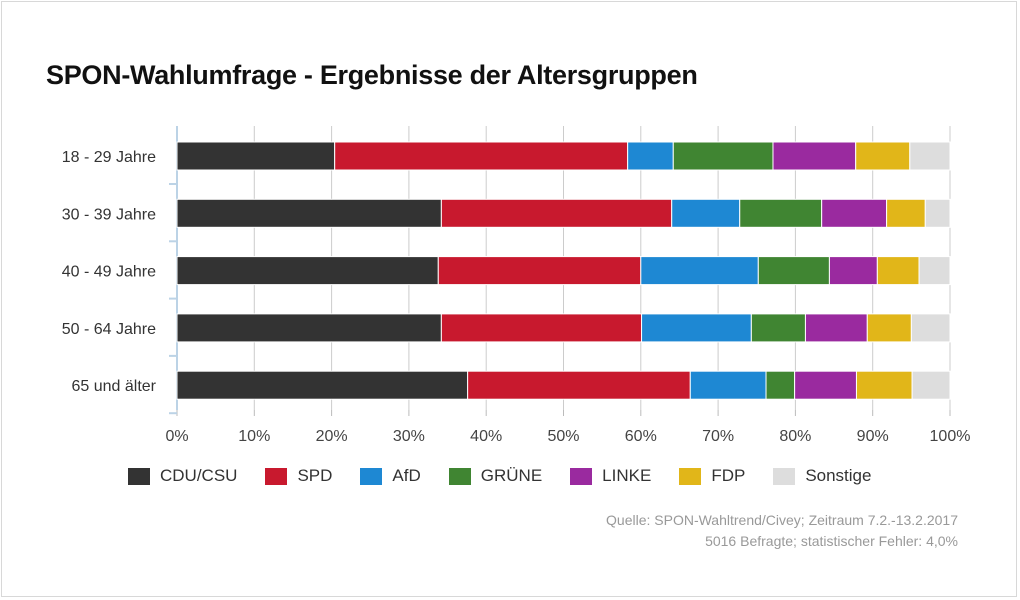 This screenshot has width=1020, height=600. I want to click on legend-item: CDU/CSU, so click(182, 476).